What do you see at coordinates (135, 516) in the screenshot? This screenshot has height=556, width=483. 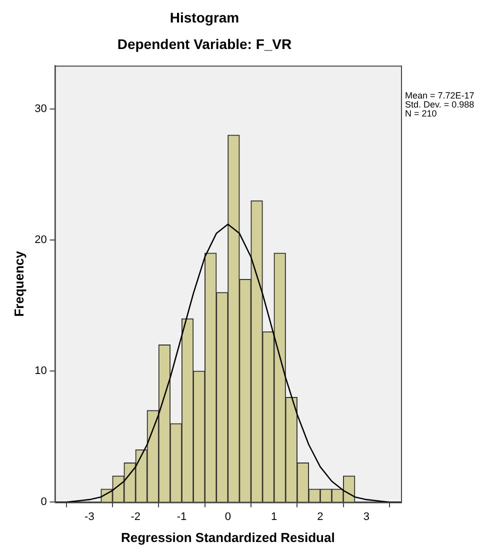 I see `x-tick-label: -2` at bounding box center [135, 516].